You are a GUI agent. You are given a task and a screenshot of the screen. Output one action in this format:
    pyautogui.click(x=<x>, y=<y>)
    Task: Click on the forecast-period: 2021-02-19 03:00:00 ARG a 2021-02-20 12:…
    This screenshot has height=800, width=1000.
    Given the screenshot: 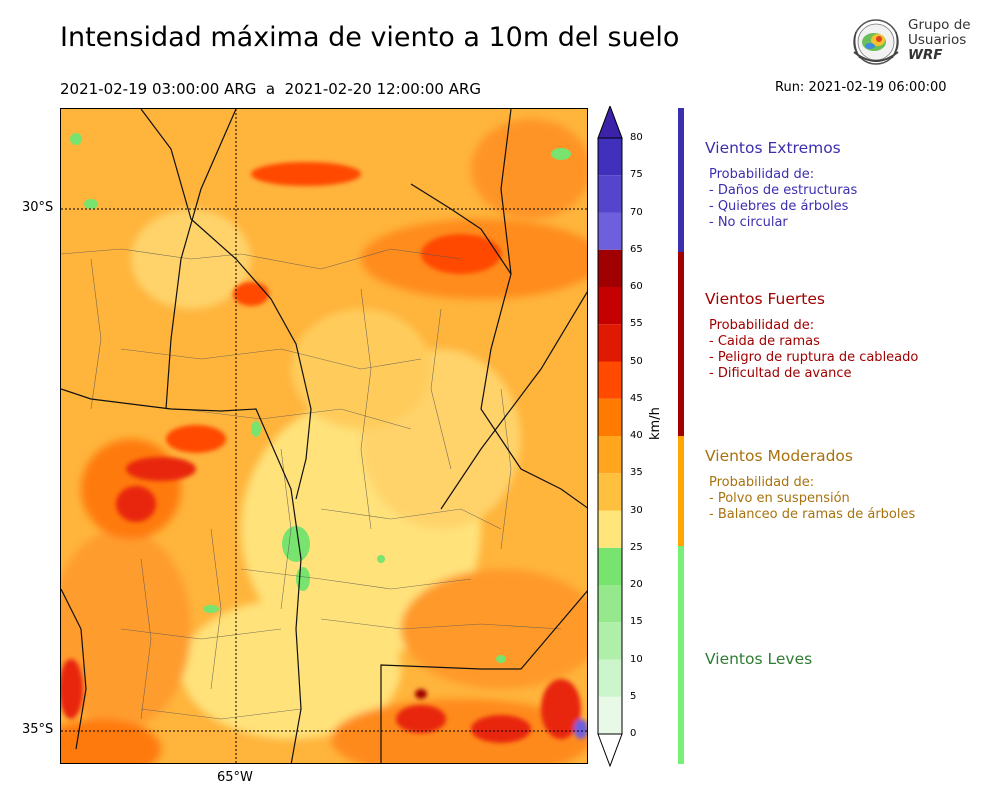 What is the action you would take?
    pyautogui.click(x=271, y=89)
    